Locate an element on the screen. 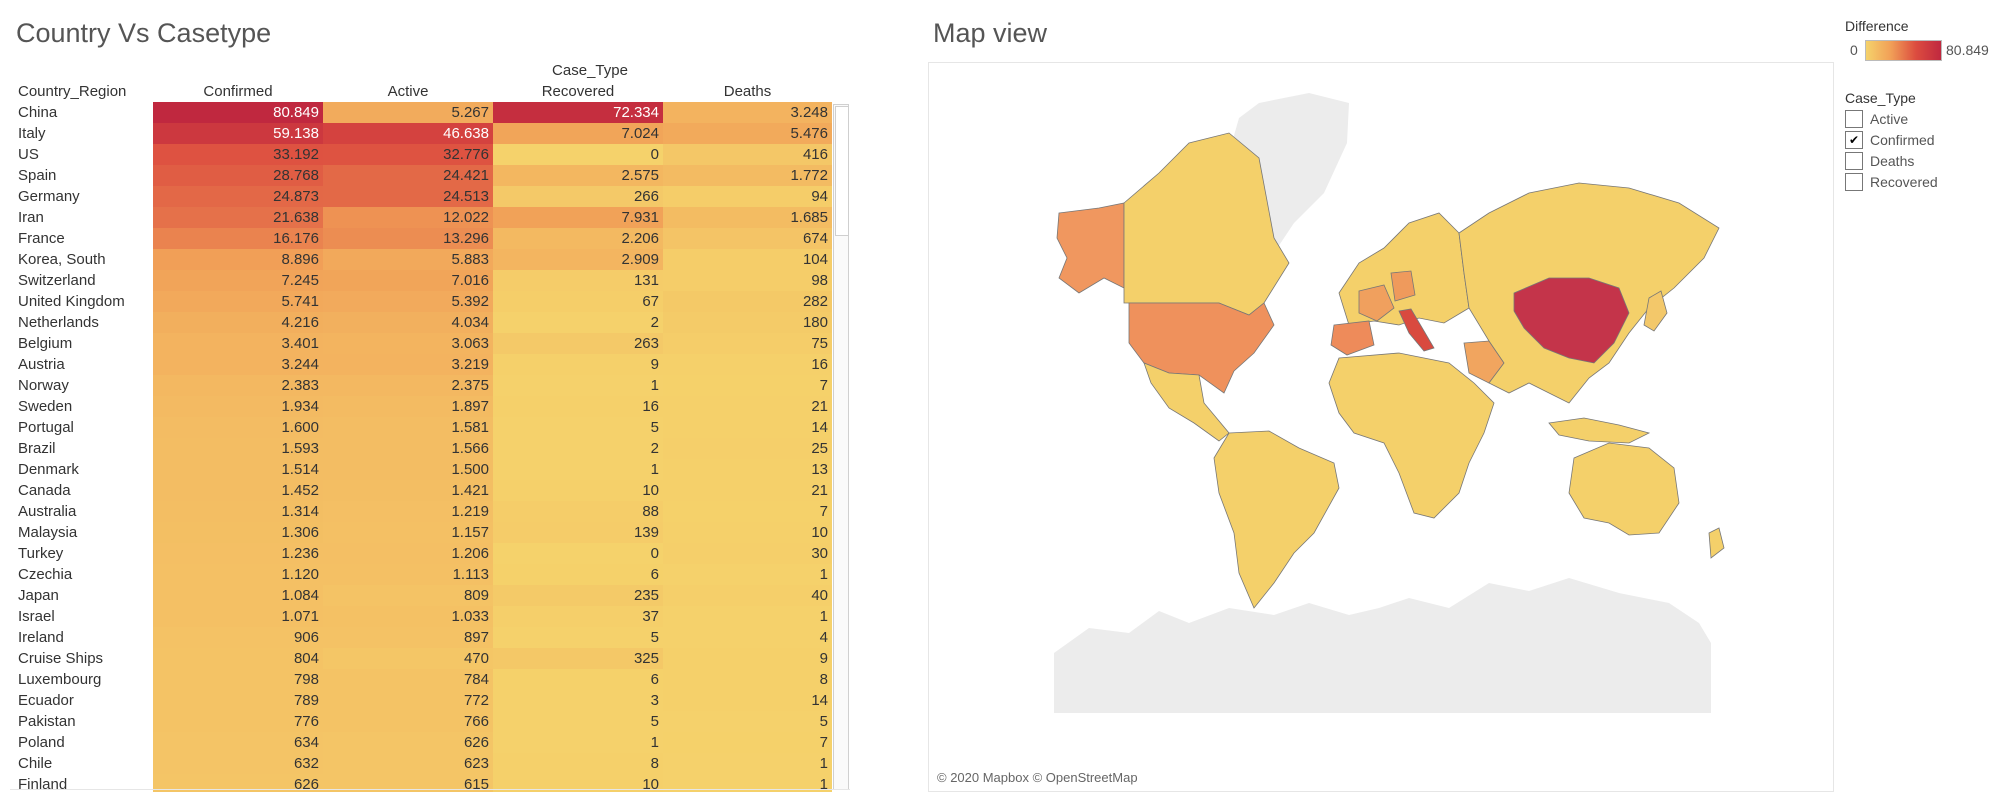 The image size is (2000, 800). table-row: Cruise Ships 804 470 325 9 is located at coordinates (421, 658).